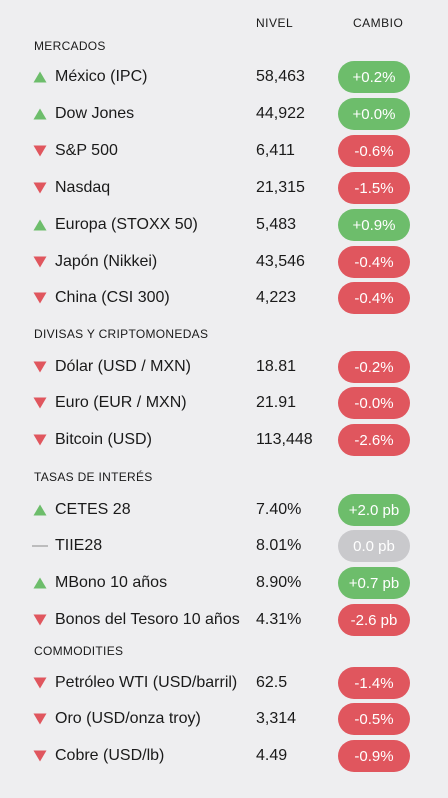 Image resolution: width=448 pixels, height=798 pixels. I want to click on market-row: China (CSI 300) 4,223 -0.4%, so click(224, 298).